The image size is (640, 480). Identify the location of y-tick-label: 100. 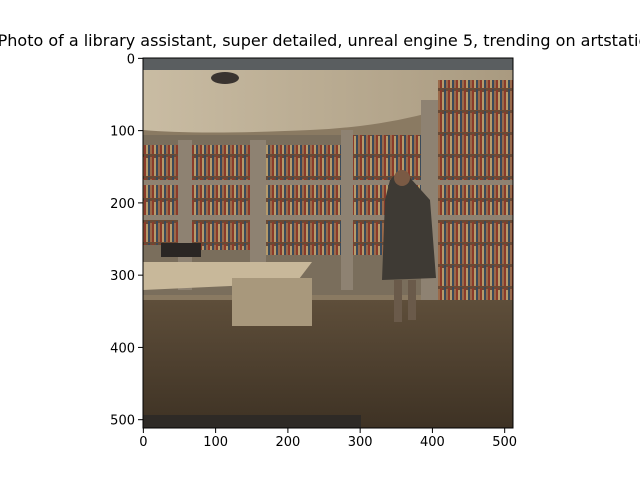
(122, 132).